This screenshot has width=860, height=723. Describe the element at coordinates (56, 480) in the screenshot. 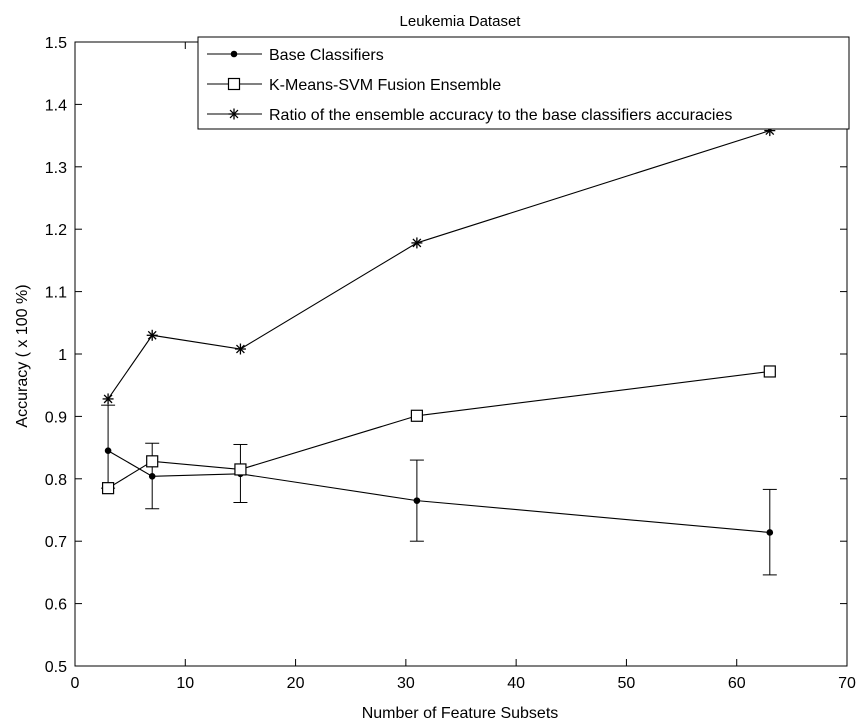

I see `y-tick-label: 0.8` at that location.